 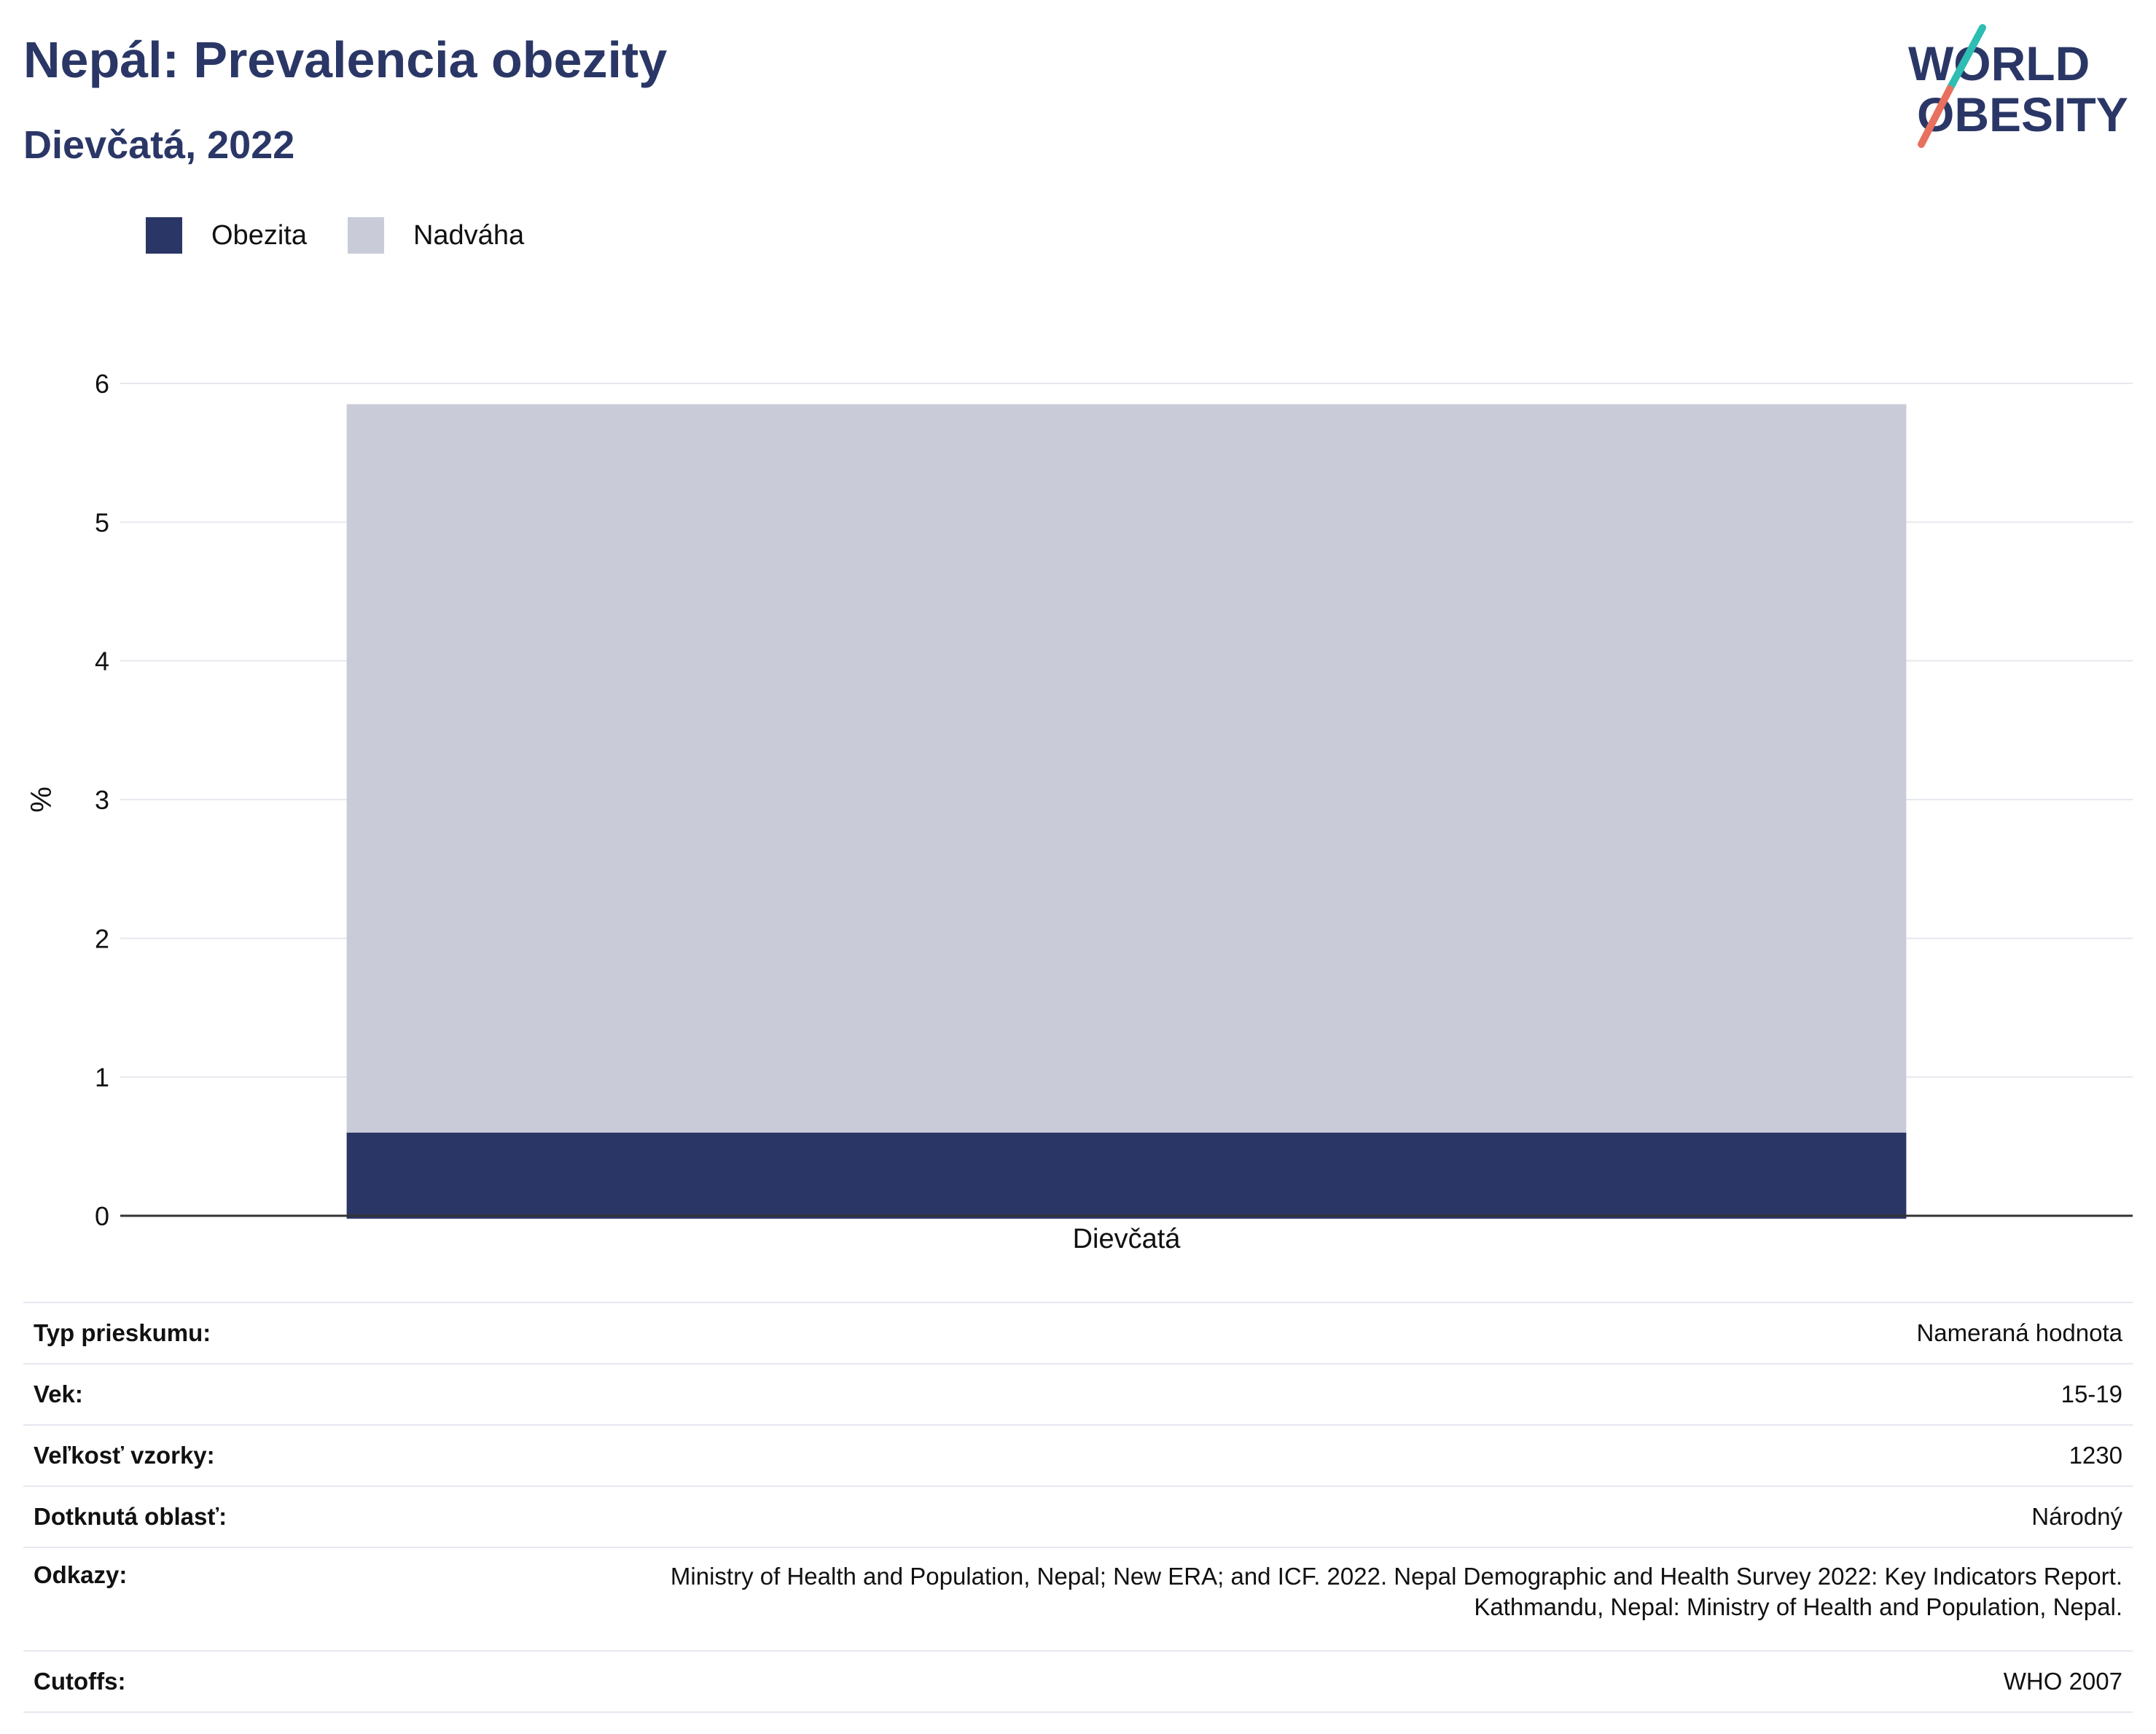 I want to click on info-key: Dotknutá oblasť:, so click(x=157, y=1516).